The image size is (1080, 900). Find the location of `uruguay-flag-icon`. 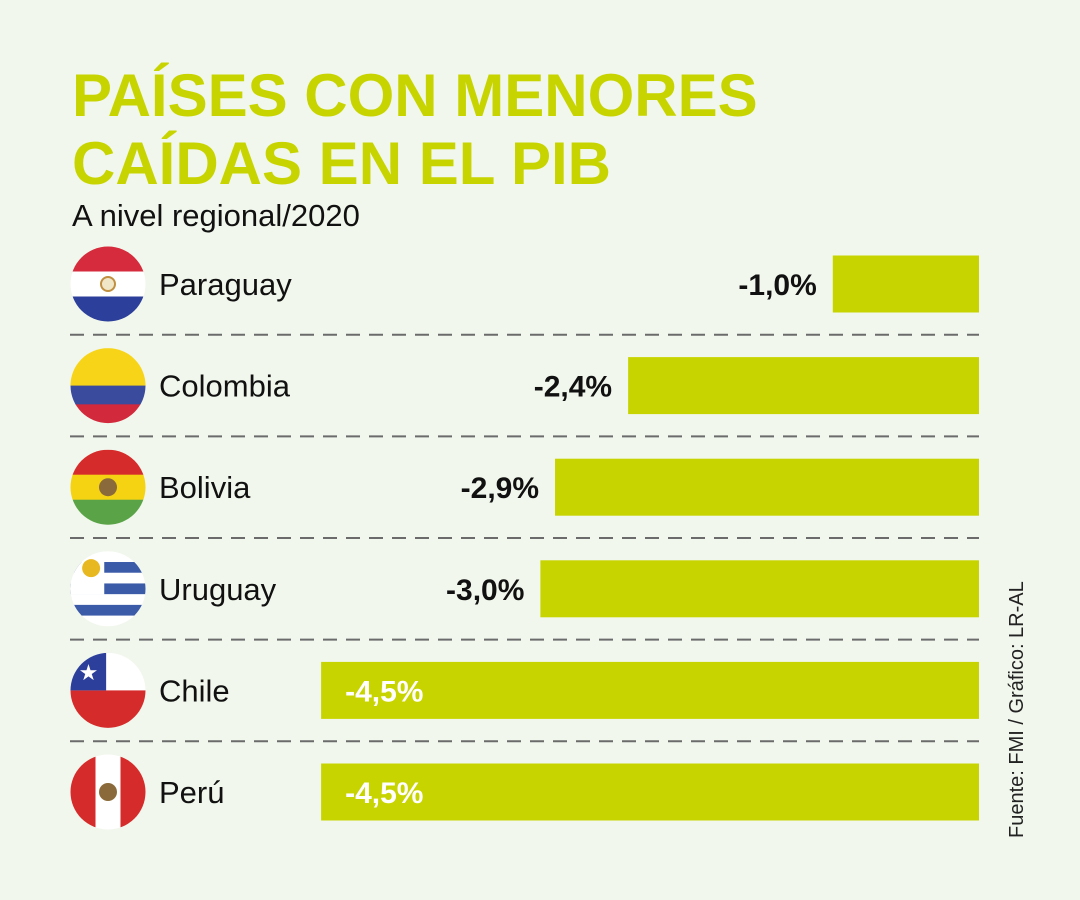

uruguay-flag-icon is located at coordinates (108, 589).